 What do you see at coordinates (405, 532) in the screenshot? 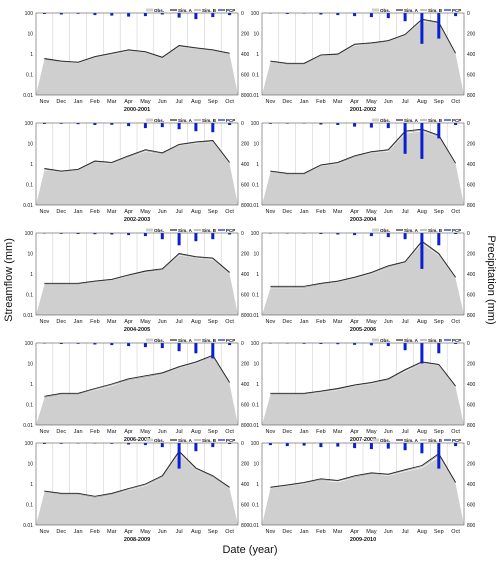
I see `x-tick-label: Jul` at bounding box center [405, 532].